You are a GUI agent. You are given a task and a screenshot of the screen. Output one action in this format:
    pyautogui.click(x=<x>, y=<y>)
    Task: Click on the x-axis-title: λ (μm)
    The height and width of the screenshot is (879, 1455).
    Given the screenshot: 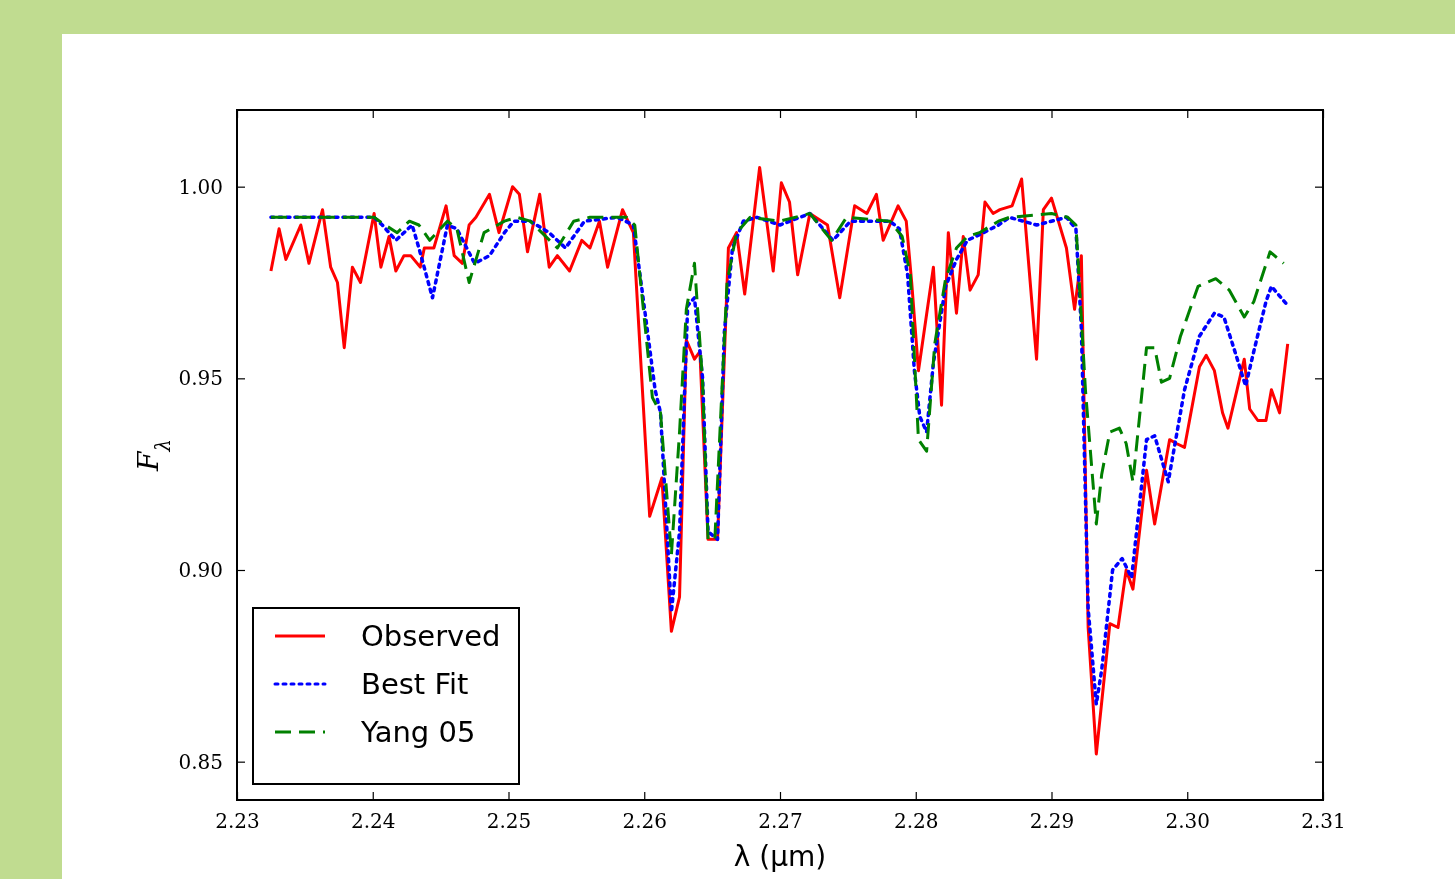 What is the action you would take?
    pyautogui.click(x=780, y=856)
    